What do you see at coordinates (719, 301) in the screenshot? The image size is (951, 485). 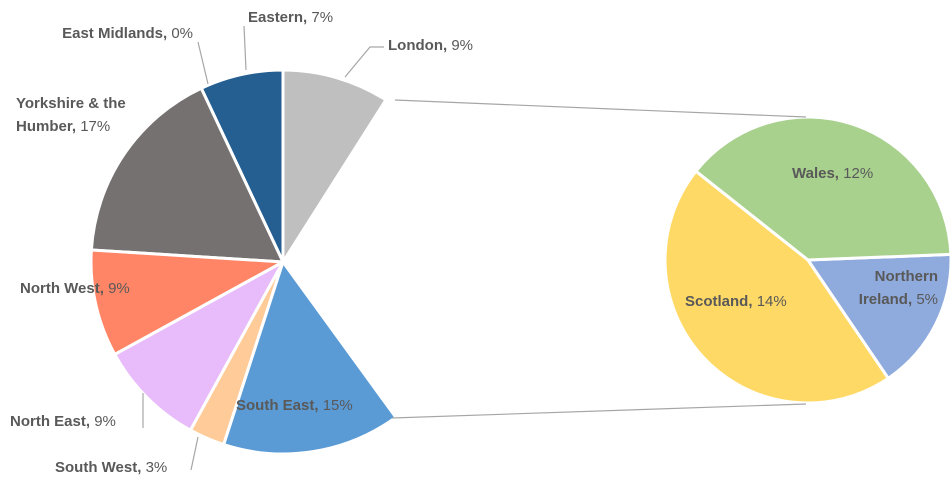 I see `category: Scotland` at bounding box center [719, 301].